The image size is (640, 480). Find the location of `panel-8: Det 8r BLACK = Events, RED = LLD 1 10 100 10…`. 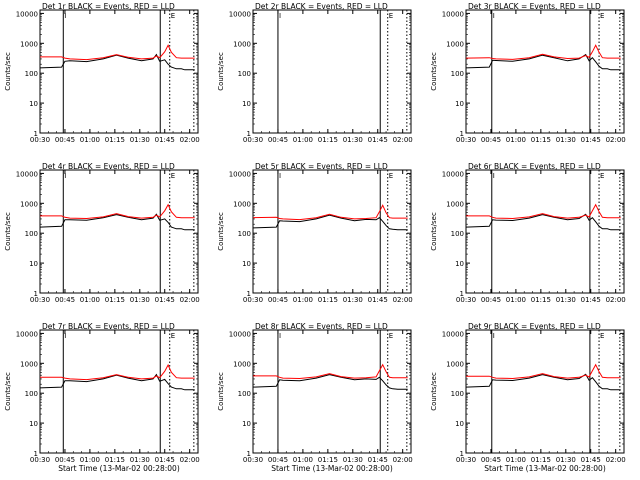

panel-8: Det 8r BLACK = Events, RED = LLD 1 10 100 10… is located at coordinates (315, 397).